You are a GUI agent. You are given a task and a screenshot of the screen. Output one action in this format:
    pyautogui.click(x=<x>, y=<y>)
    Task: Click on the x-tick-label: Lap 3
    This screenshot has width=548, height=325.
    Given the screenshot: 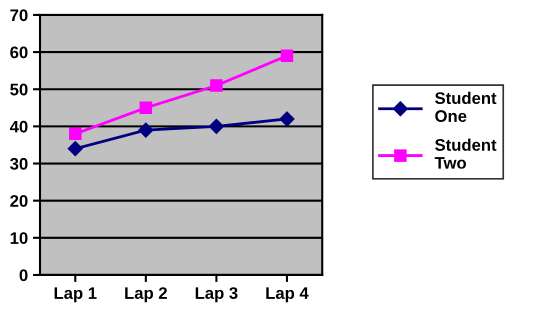 What is the action you would take?
    pyautogui.click(x=217, y=294)
    